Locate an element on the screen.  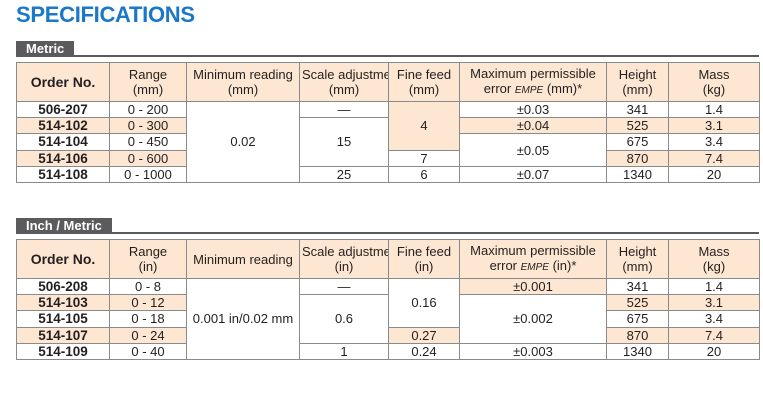
metric-section-tag: Metric is located at coordinates (45, 49).